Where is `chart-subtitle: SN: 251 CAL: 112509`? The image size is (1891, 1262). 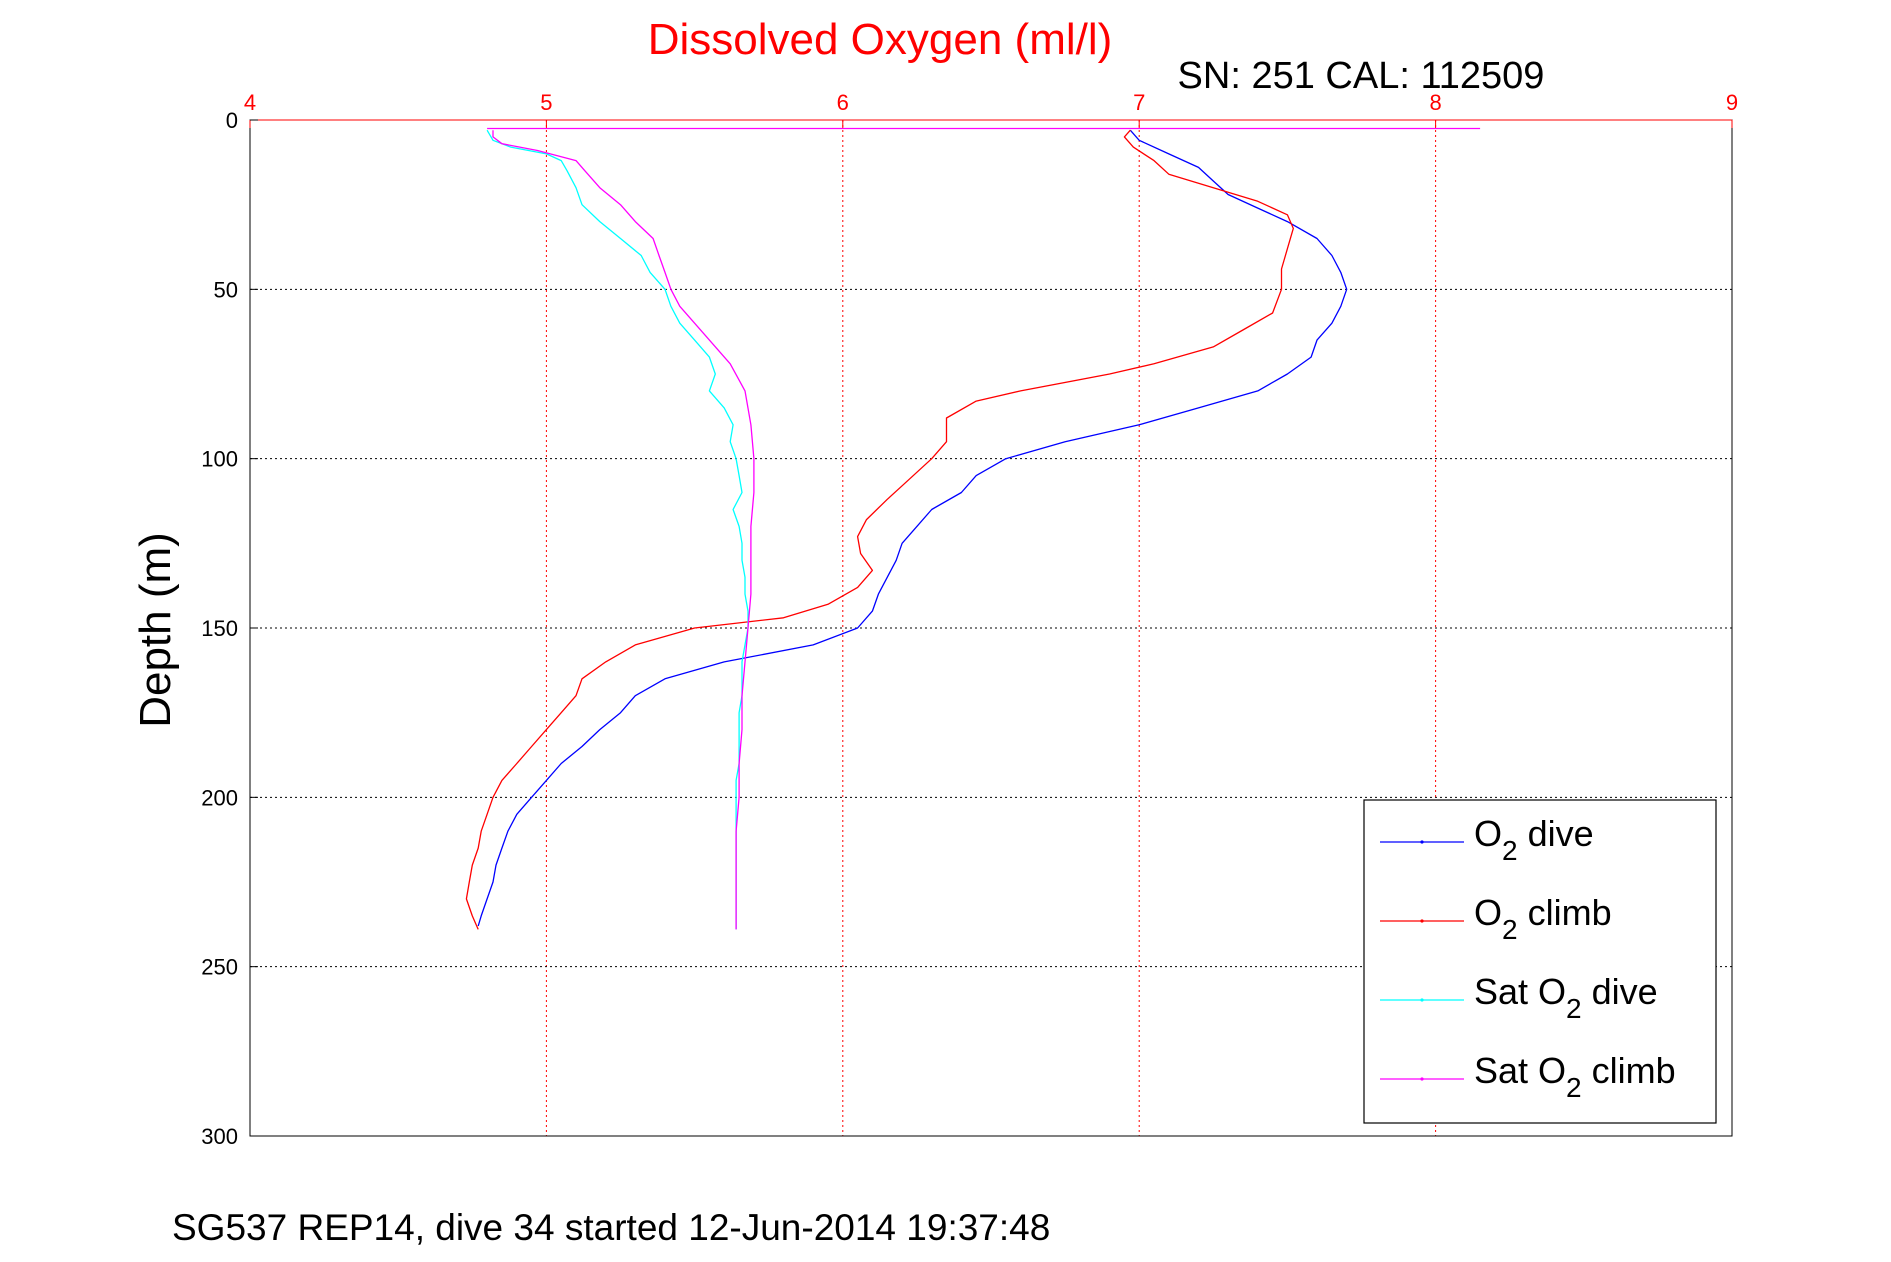 chart-subtitle: SN: 251 CAL: 112509 is located at coordinates (1361, 76).